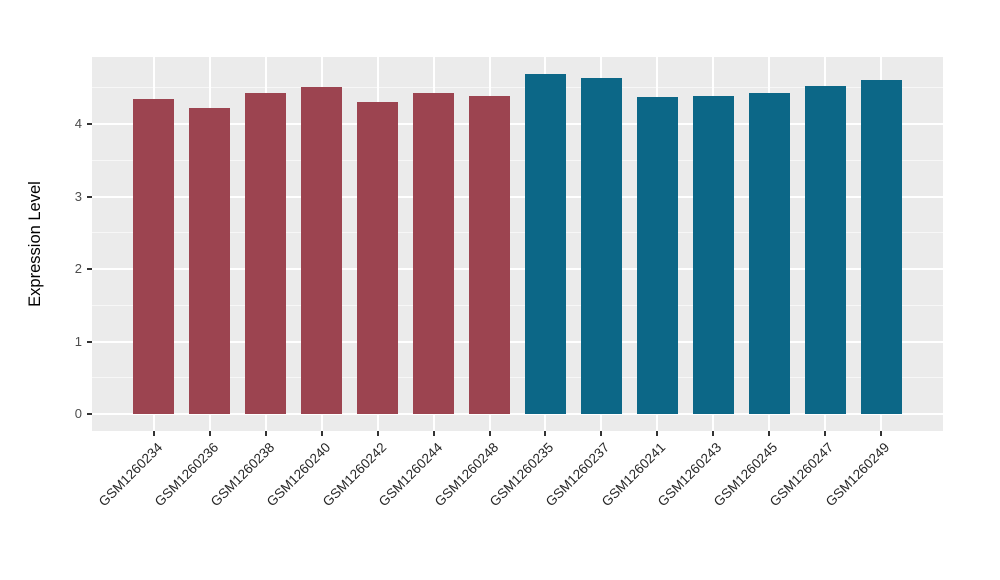 The image size is (1000, 580). Describe the element at coordinates (130, 474) in the screenshot. I see `x-tick-label: GSM1260234` at that location.